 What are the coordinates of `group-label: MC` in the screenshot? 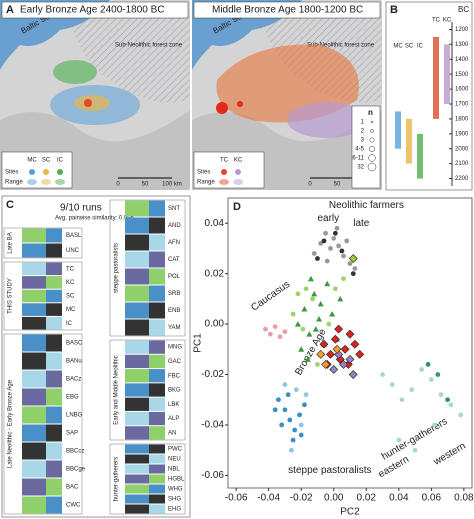 It's located at (398, 47).